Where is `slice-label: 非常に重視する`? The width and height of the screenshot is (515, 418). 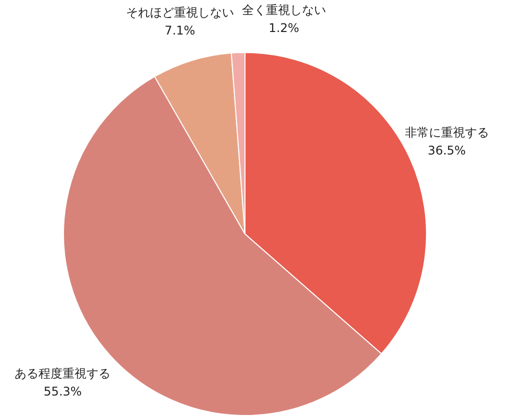
slice-label: 非常に重視する is located at coordinates (446, 133).